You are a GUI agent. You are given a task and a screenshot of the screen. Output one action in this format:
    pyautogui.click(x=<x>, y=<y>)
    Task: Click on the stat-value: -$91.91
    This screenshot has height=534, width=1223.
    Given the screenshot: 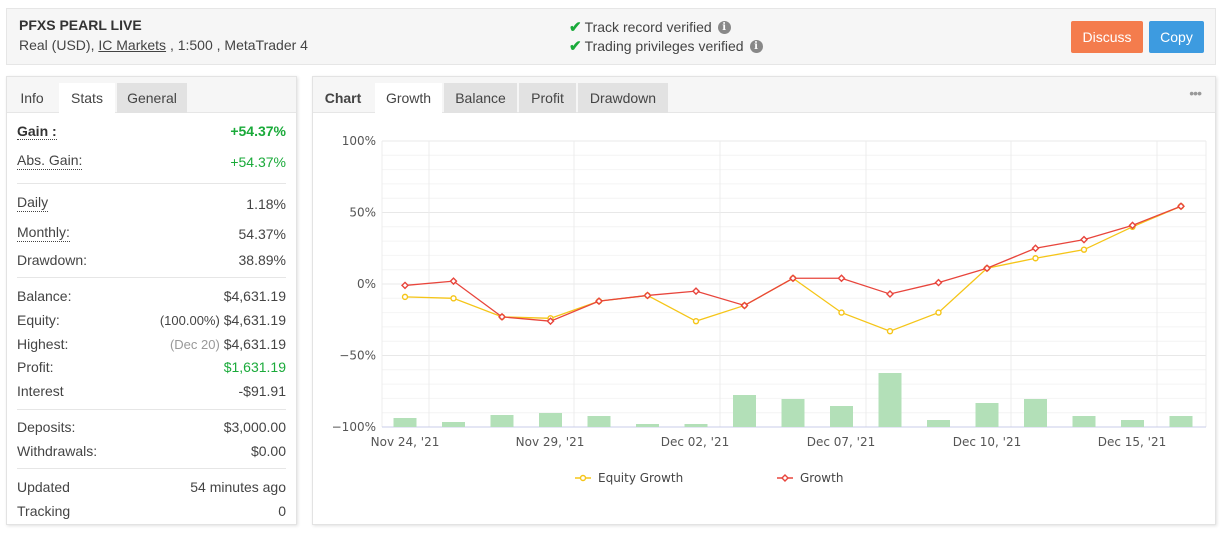 What is the action you would take?
    pyautogui.click(x=262, y=391)
    